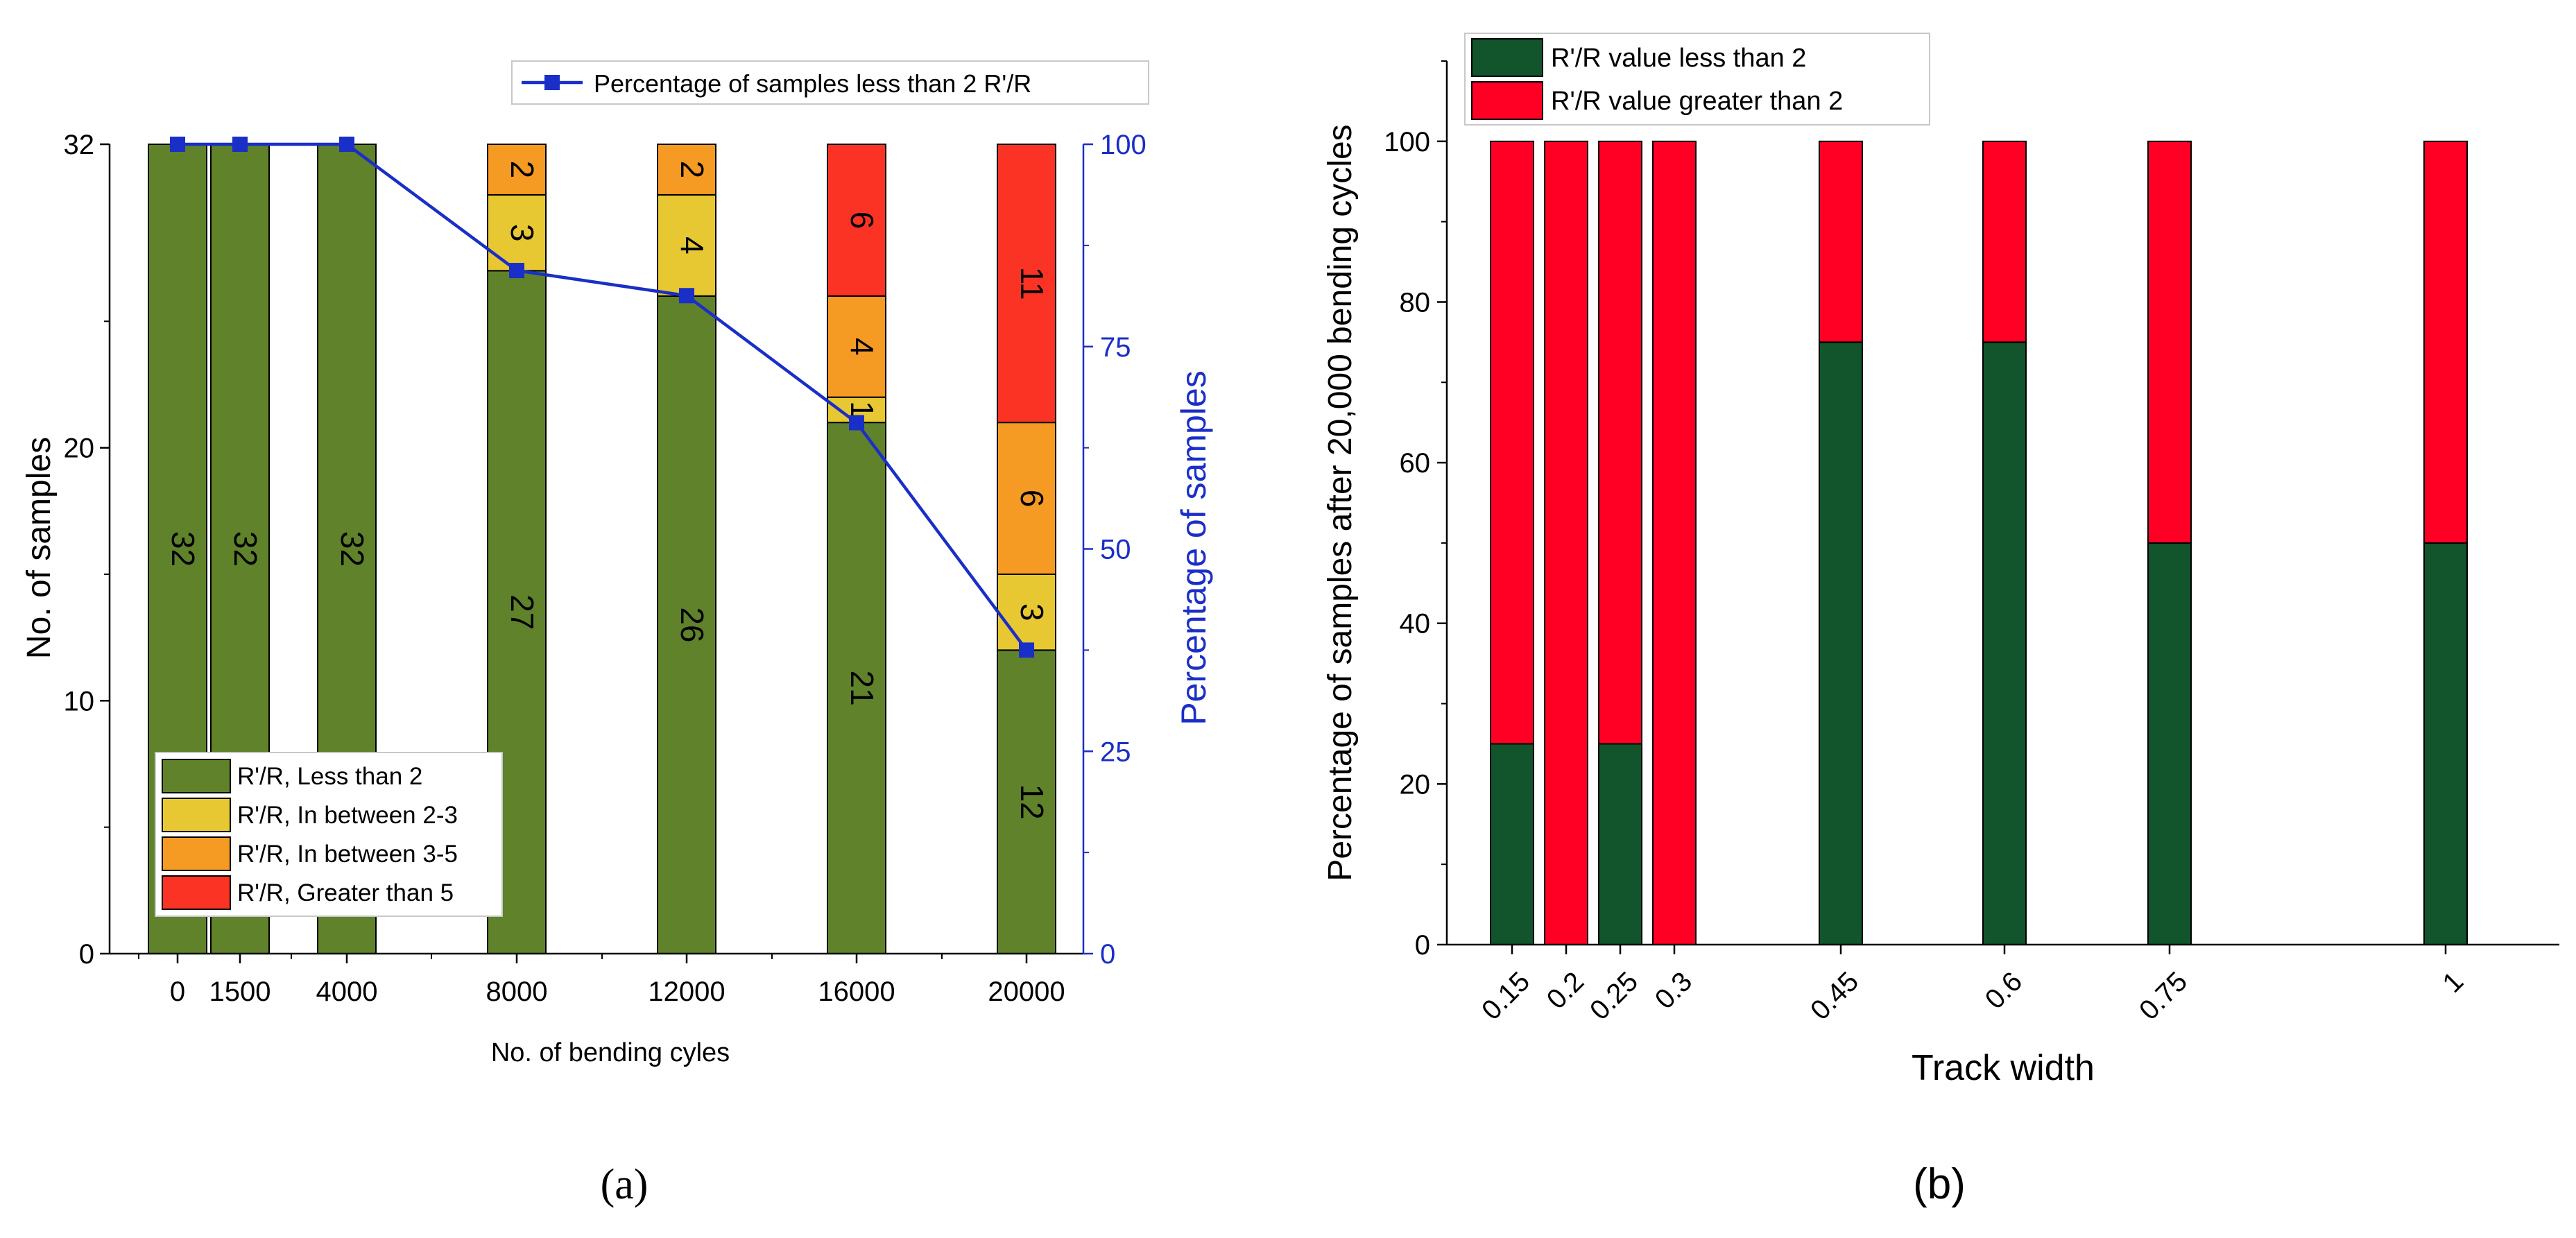 The width and height of the screenshot is (2576, 1238). I want to click on x-tick-label: 0.25, so click(1614, 996).